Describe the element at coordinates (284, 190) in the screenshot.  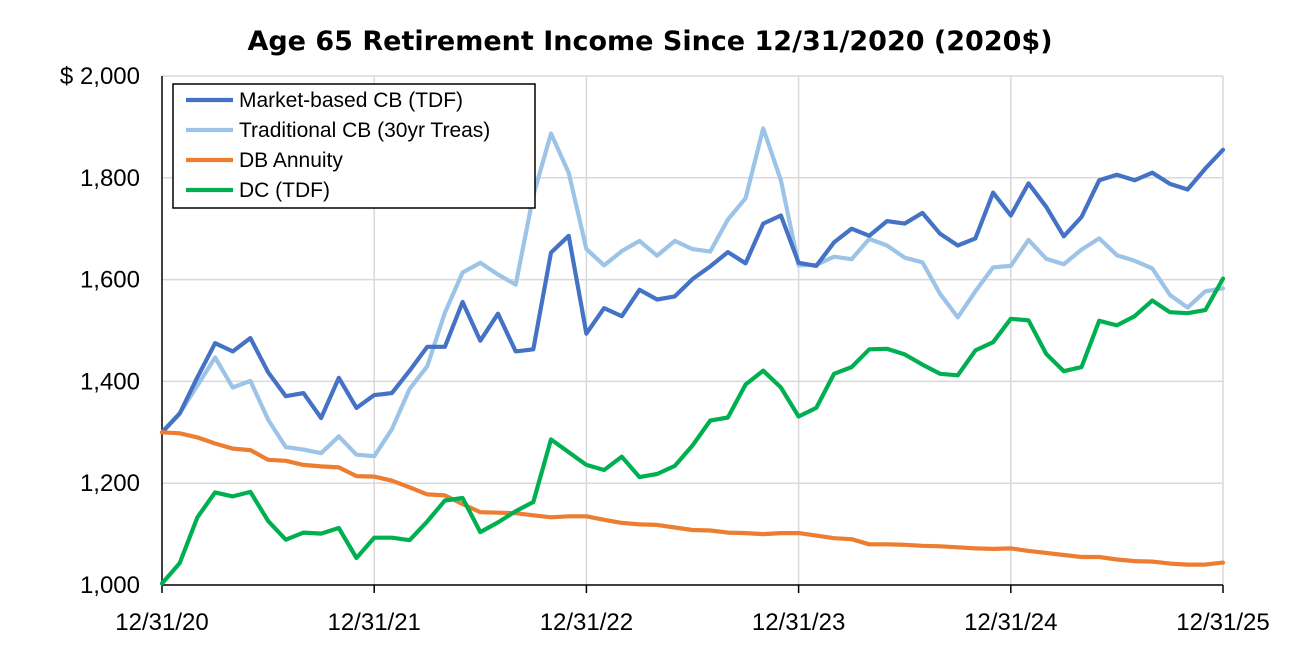
I see `legend-entry: DC (TDF)` at that location.